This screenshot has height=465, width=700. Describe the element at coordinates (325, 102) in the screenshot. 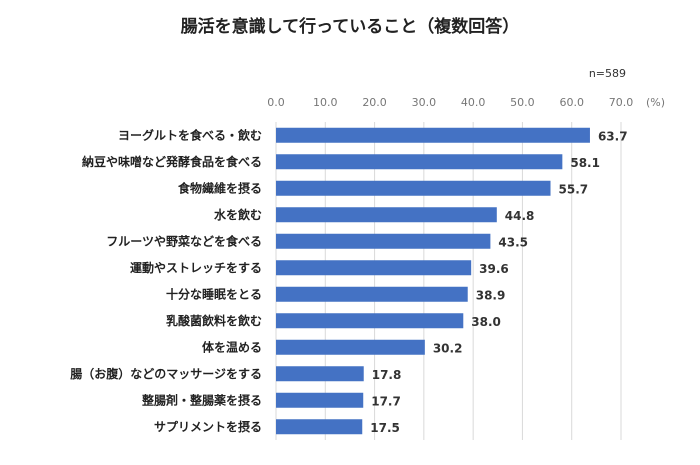

I see `x-tick-label: 10.0` at that location.